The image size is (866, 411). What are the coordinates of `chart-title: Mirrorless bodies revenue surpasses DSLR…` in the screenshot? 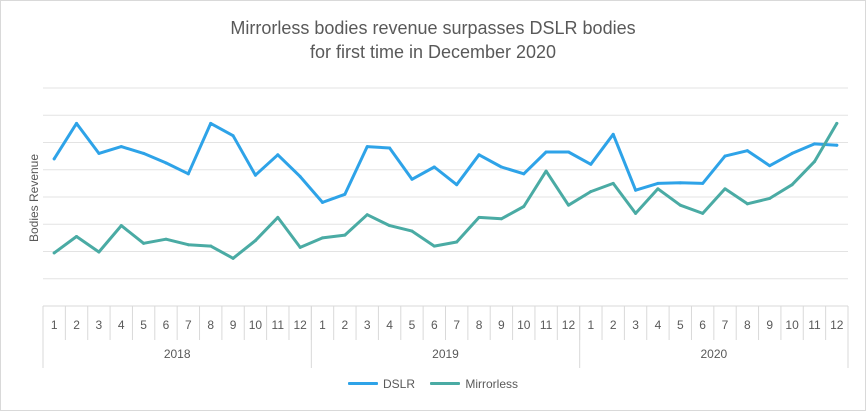 It's located at (433, 40).